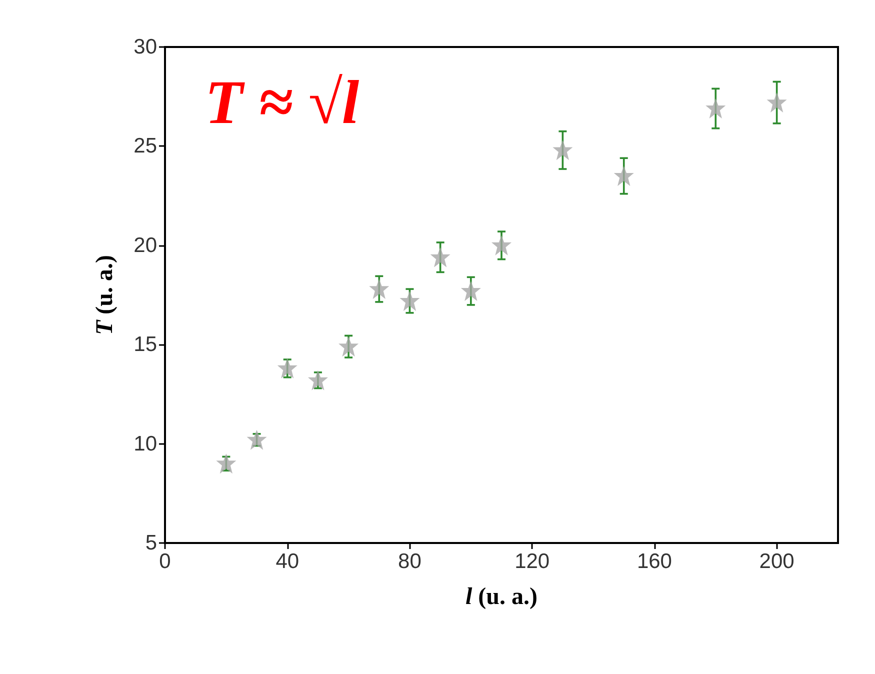  I want to click on y-tick-label: 15, so click(145, 344).